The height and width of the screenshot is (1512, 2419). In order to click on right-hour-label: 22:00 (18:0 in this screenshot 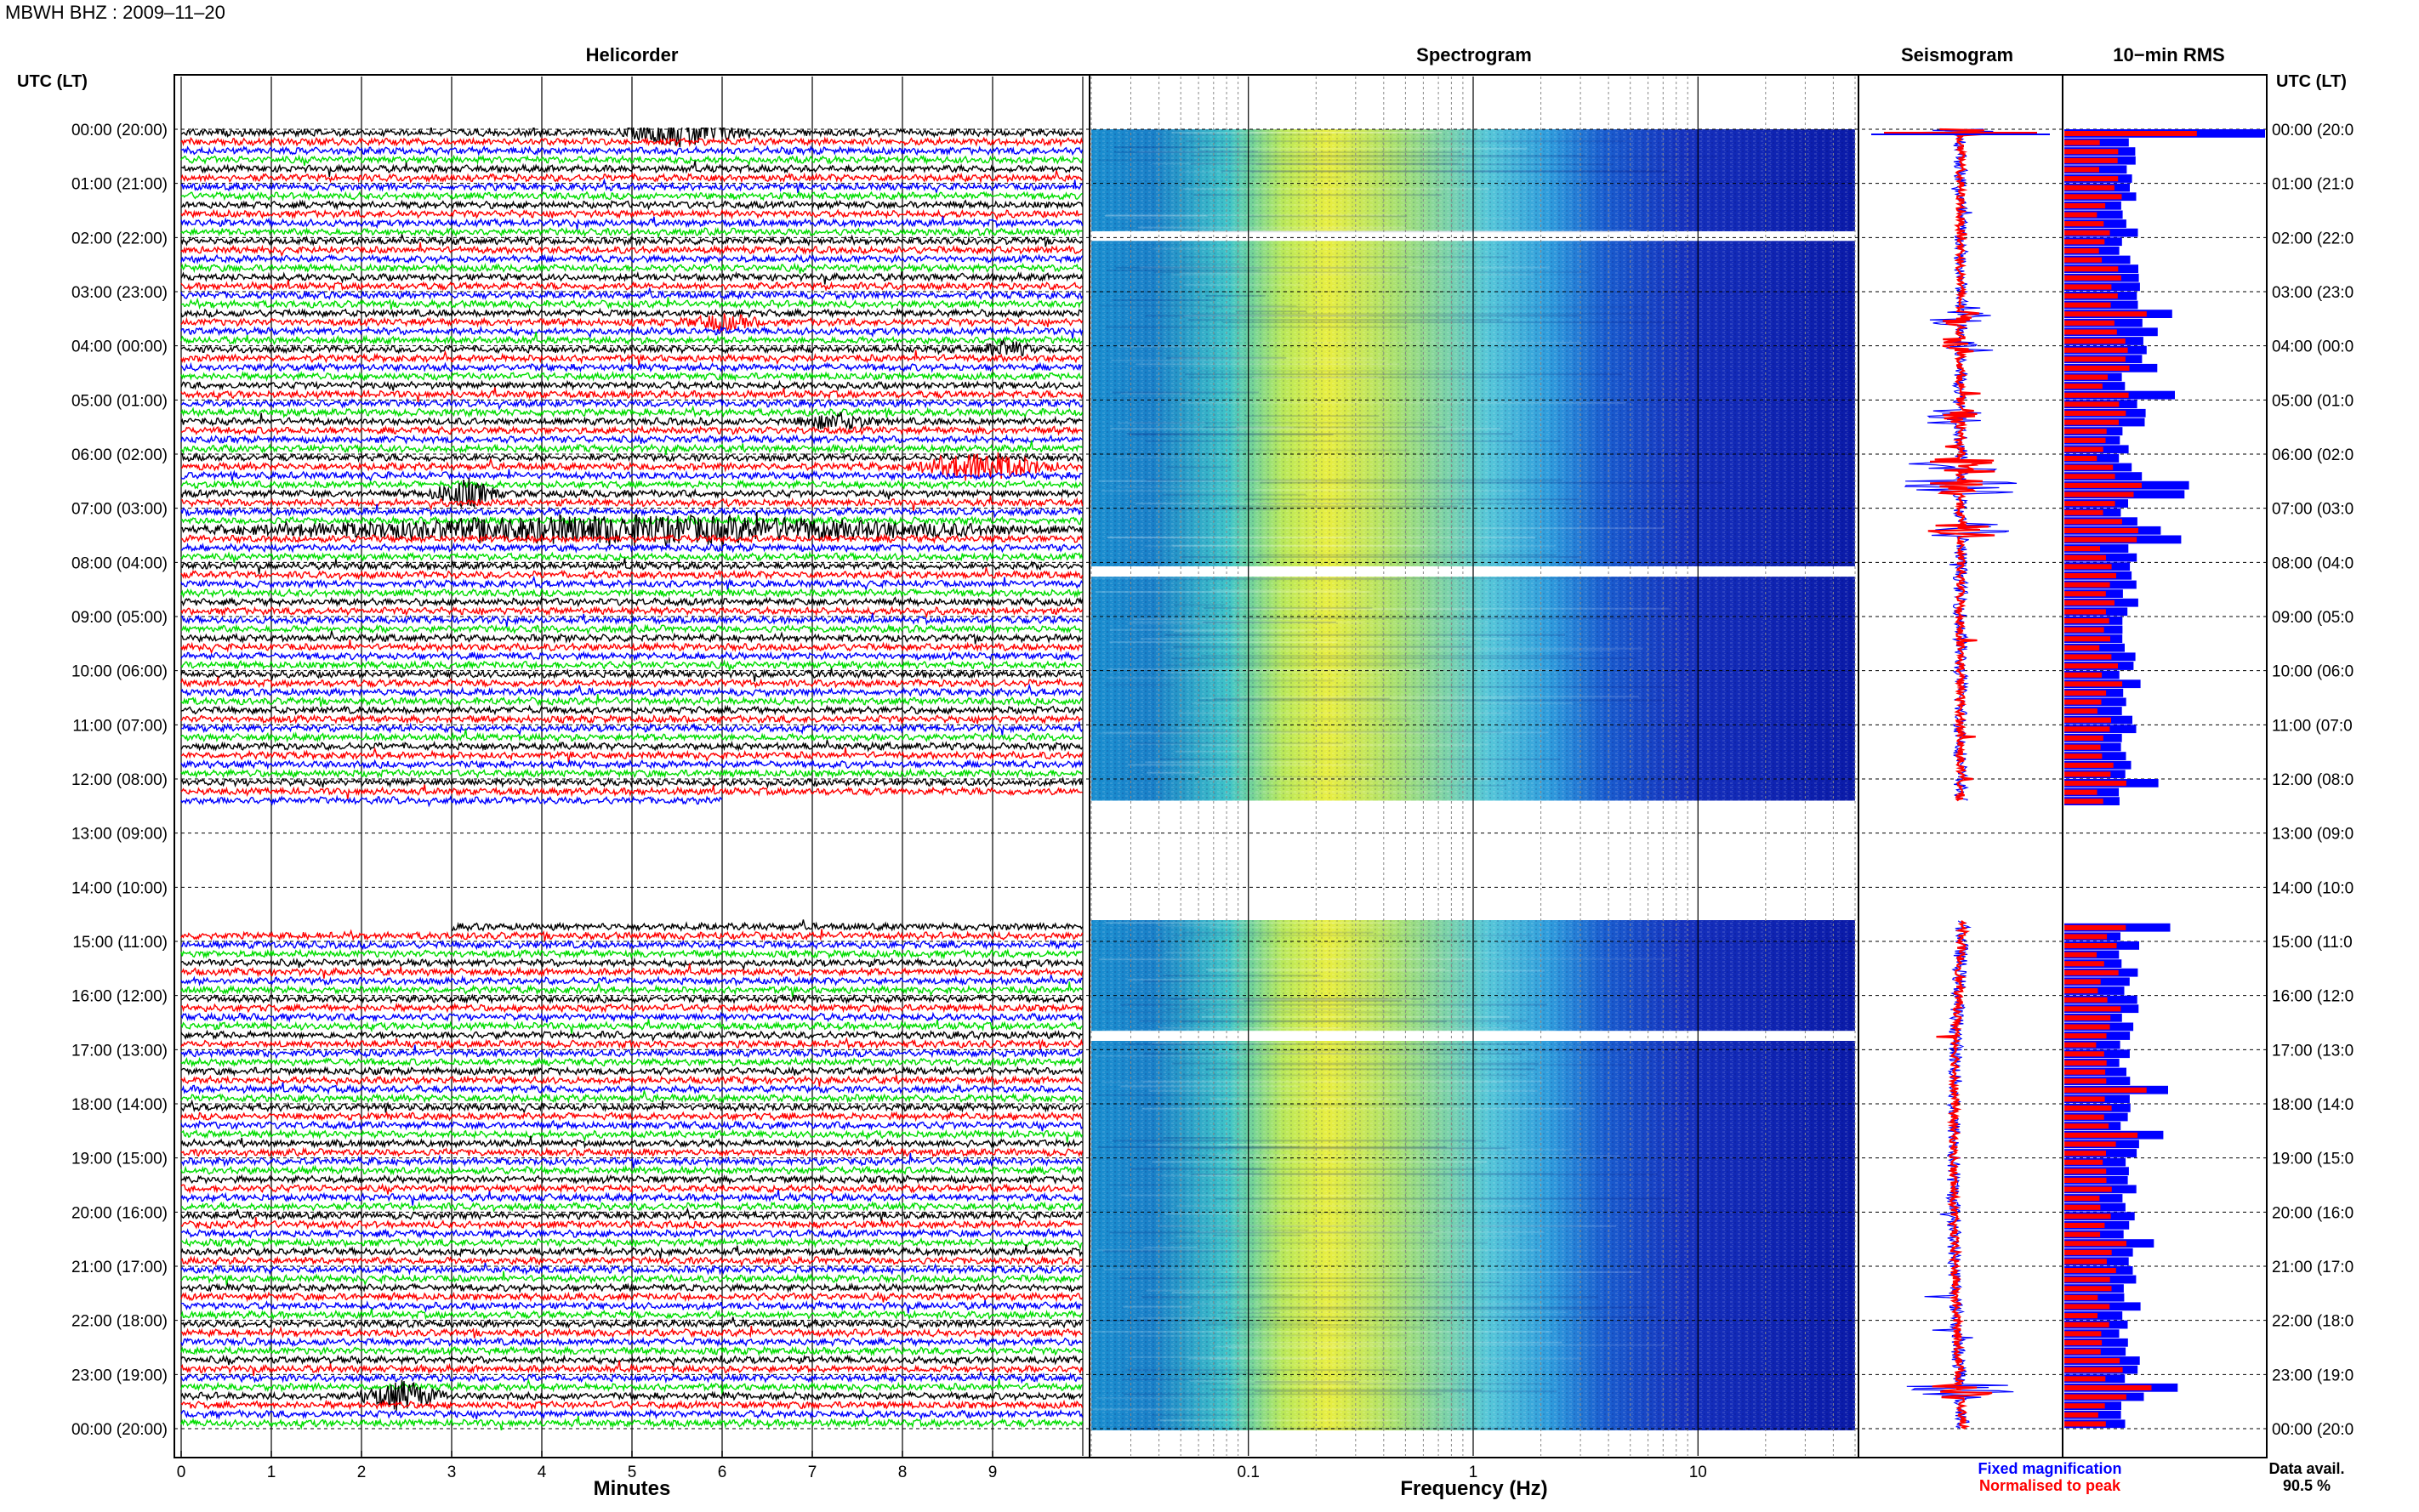, I will do `click(2313, 1322)`.